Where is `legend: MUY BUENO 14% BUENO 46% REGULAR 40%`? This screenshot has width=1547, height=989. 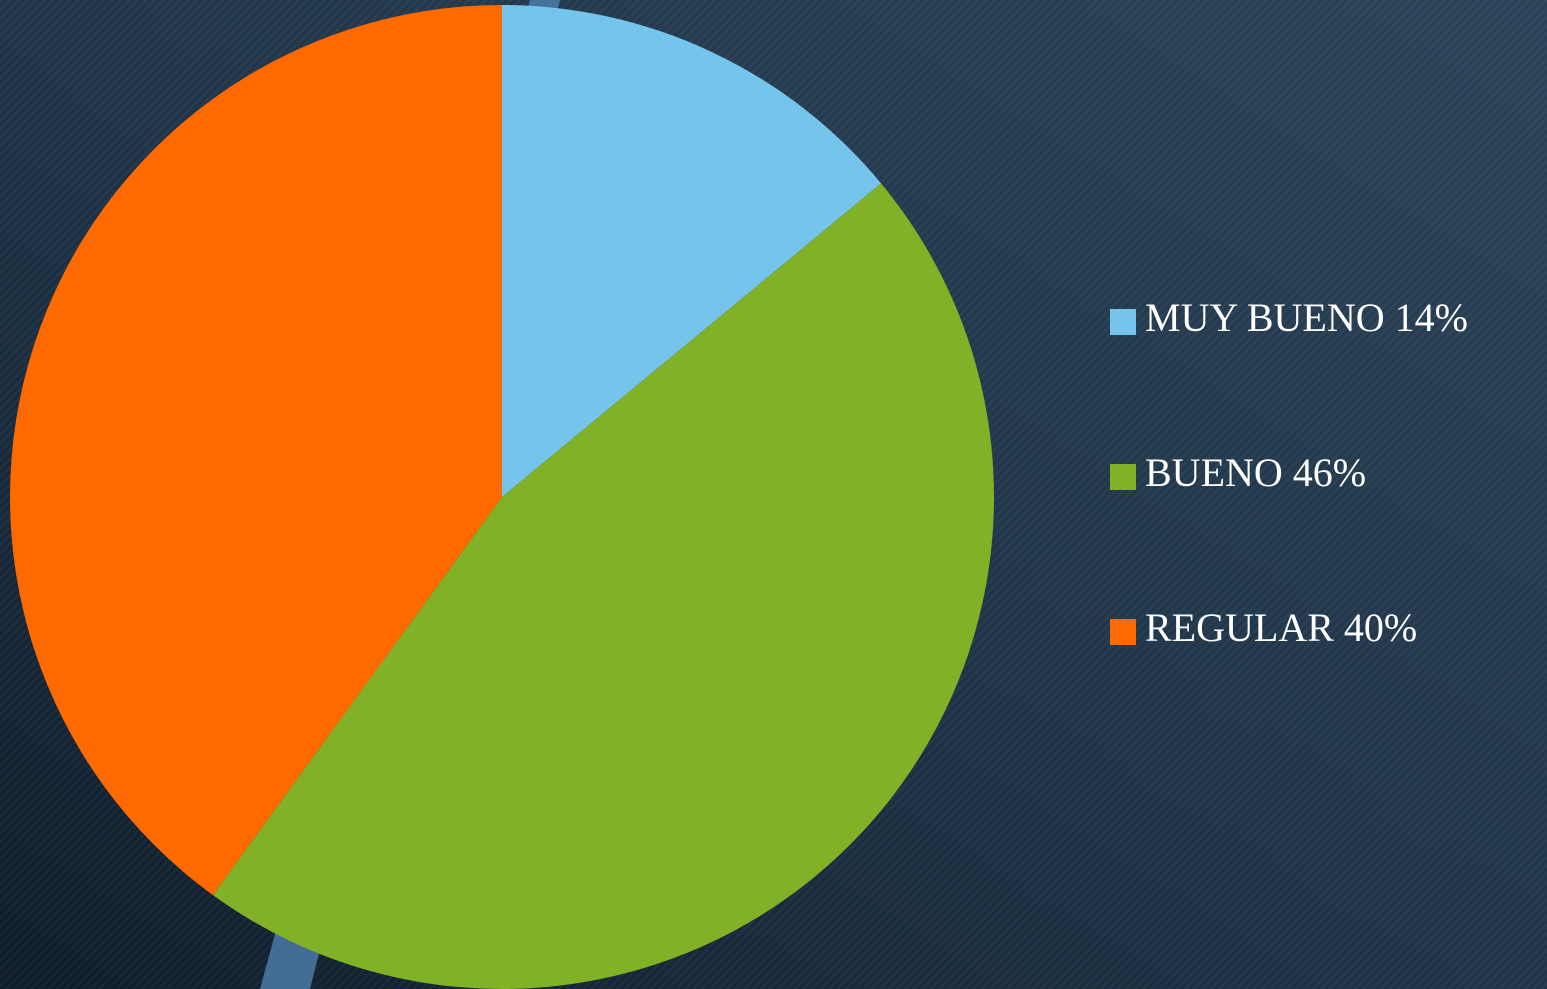
legend: MUY BUENO 14% BUENO 46% REGULAR 40% is located at coordinates (1289, 472).